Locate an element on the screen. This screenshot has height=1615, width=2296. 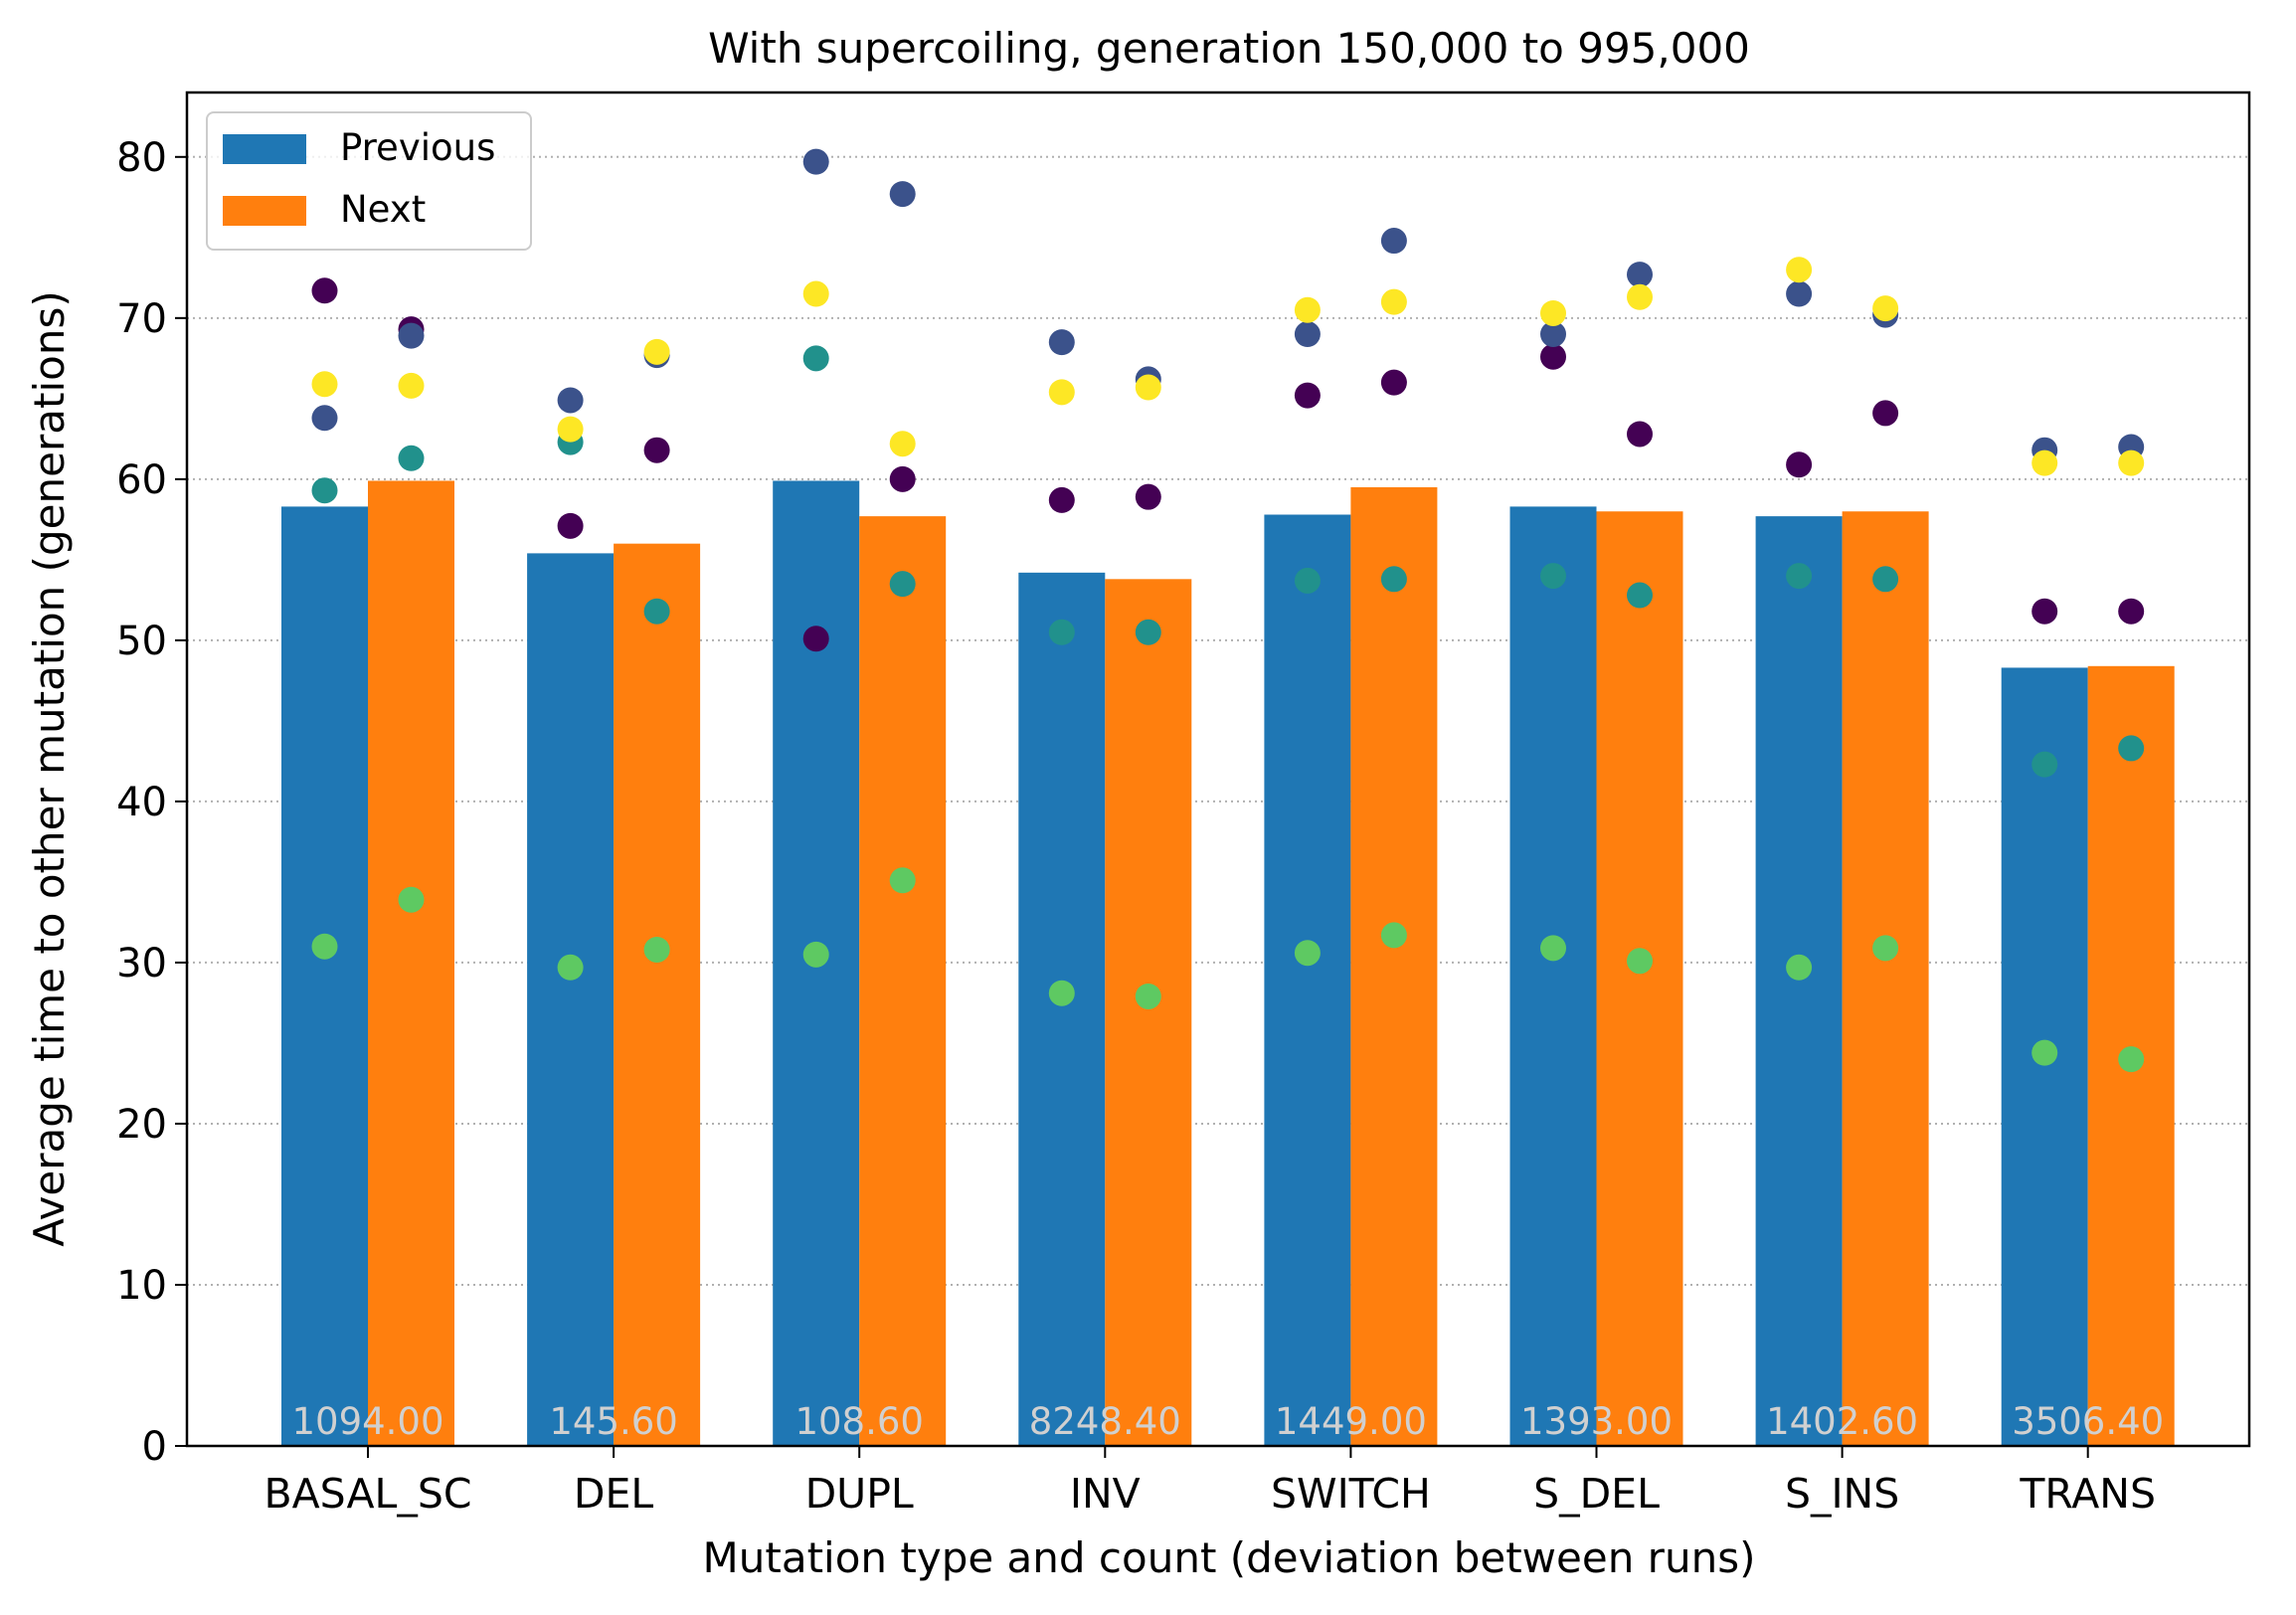
count-label: 1094.00 is located at coordinates (367, 1421).